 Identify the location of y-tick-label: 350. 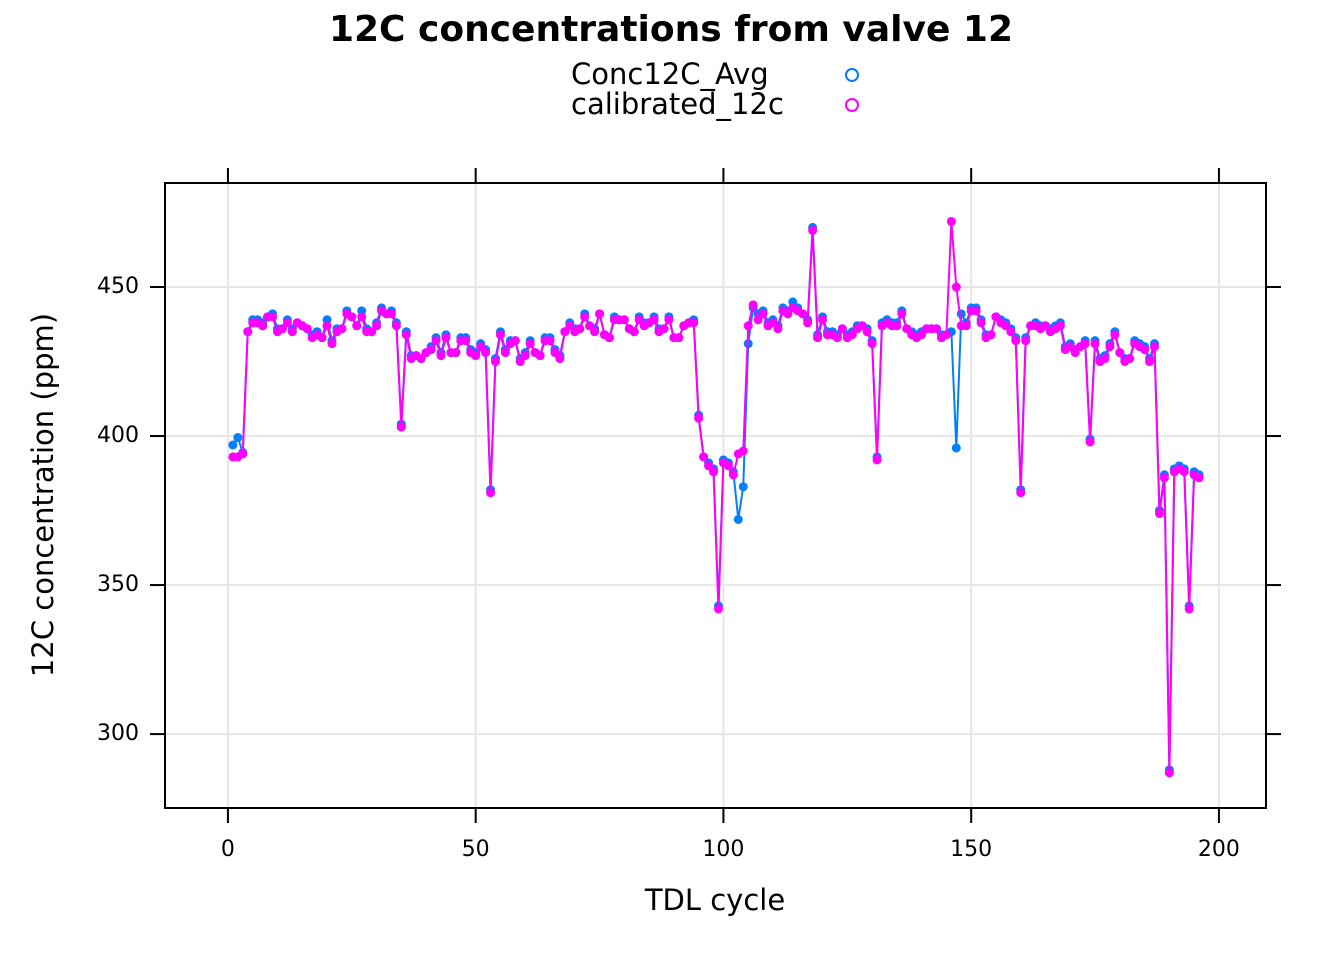
(118, 584).